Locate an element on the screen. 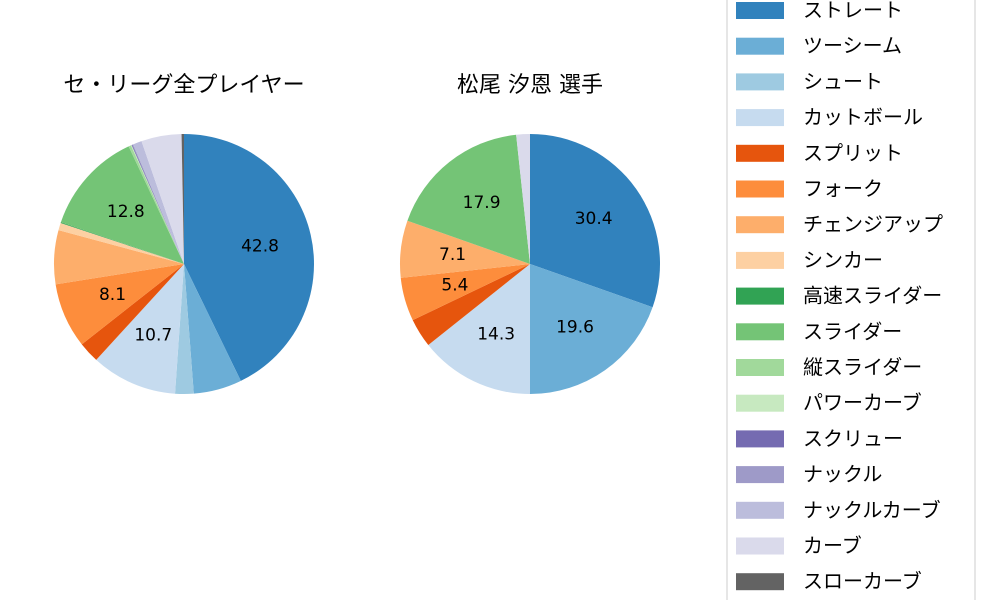  legend-label-13: ナックル is located at coordinates (842, 474).